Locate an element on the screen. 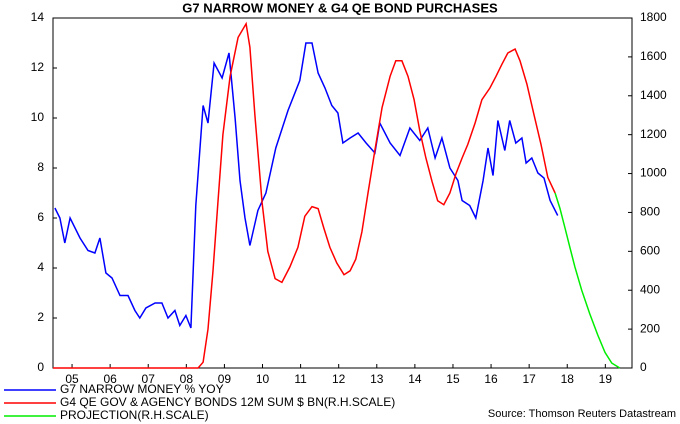  source-note: Source: Thomson Reuters Datastream is located at coordinates (582, 414).